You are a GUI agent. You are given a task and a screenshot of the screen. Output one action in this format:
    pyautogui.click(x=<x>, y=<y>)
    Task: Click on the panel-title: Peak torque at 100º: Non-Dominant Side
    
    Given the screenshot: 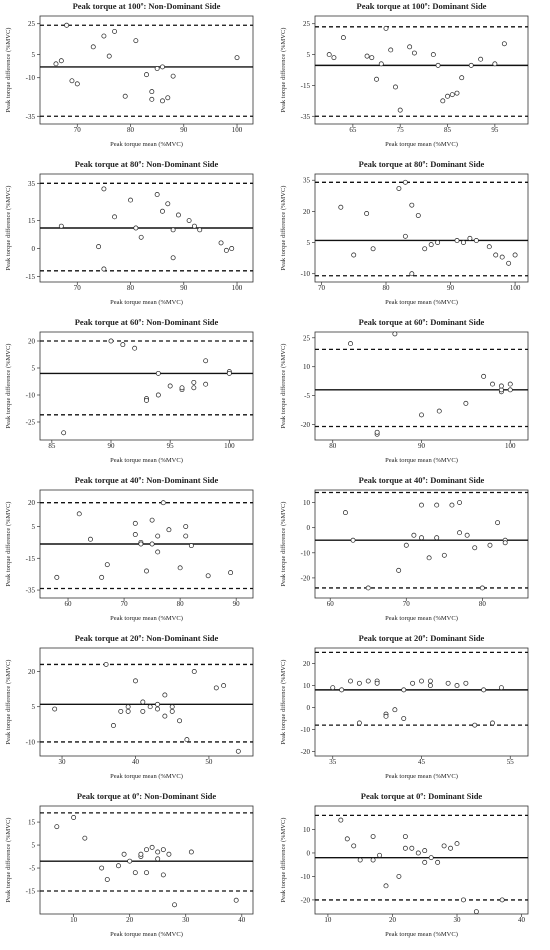 What is the action you would take?
    pyautogui.click(x=147, y=6)
    